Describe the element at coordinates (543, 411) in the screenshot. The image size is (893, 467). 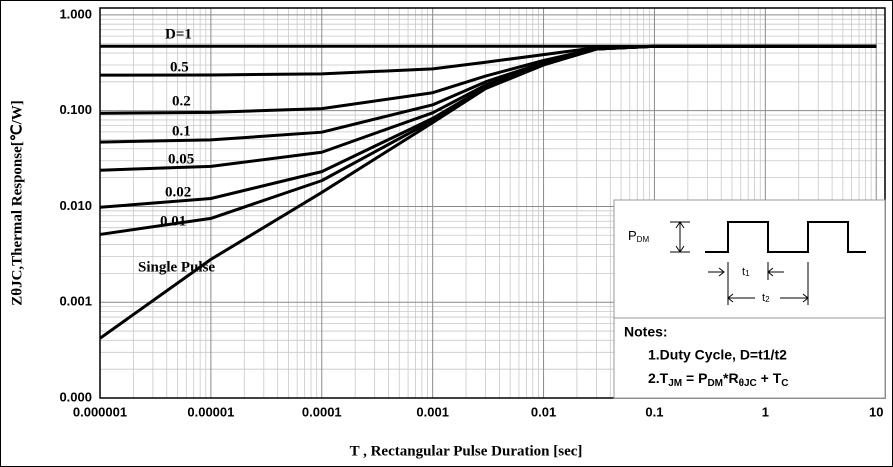
I see `x-tick-label: 0.01` at that location.